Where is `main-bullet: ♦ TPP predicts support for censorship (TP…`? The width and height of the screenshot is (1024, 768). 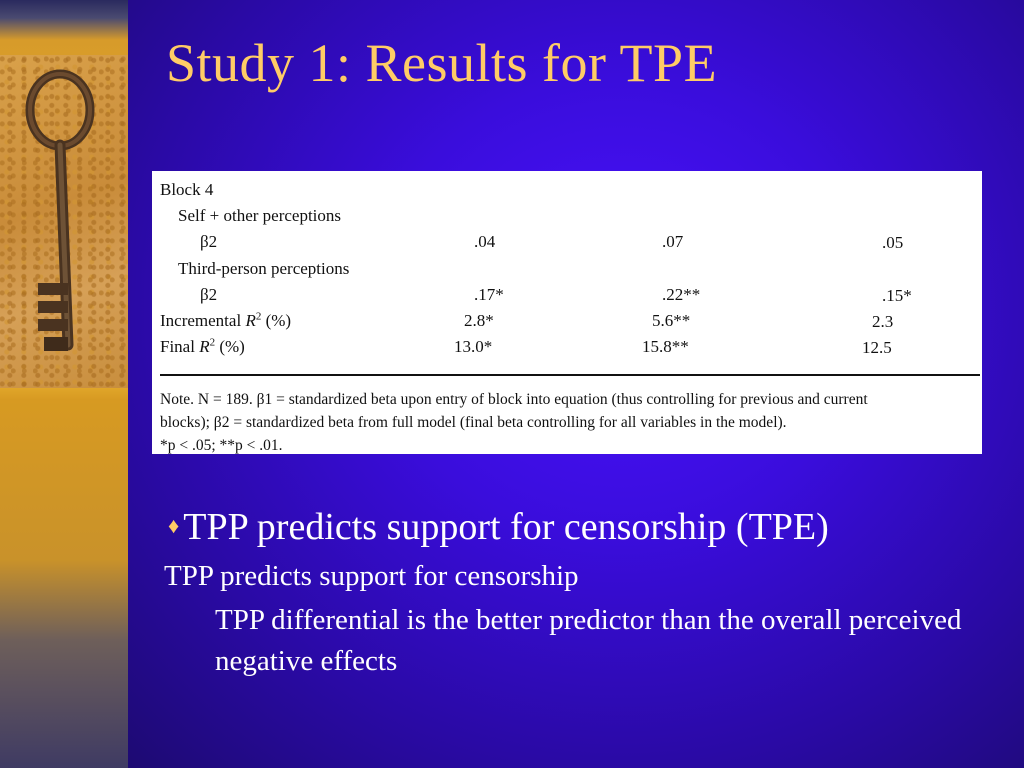 main-bullet: ♦ TPP predicts support for censorship (TP… is located at coordinates (498, 527).